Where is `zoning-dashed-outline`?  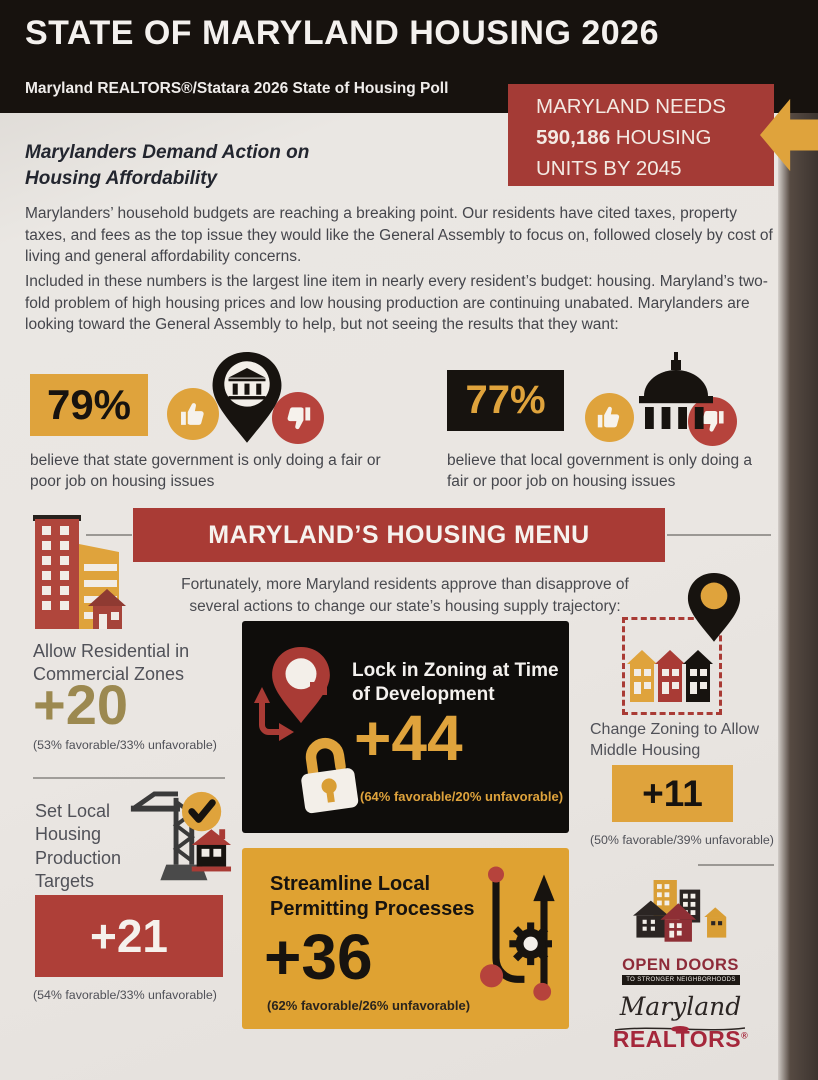 zoning-dashed-outline is located at coordinates (672, 666).